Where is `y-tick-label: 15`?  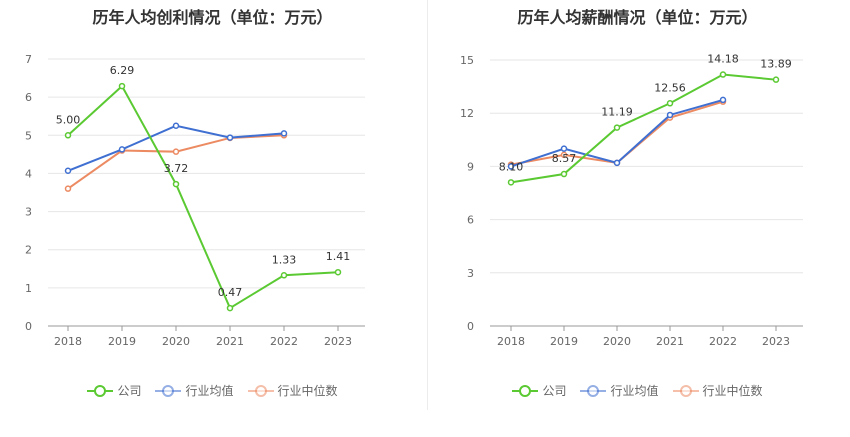 y-tick-label: 15 is located at coordinates (467, 60).